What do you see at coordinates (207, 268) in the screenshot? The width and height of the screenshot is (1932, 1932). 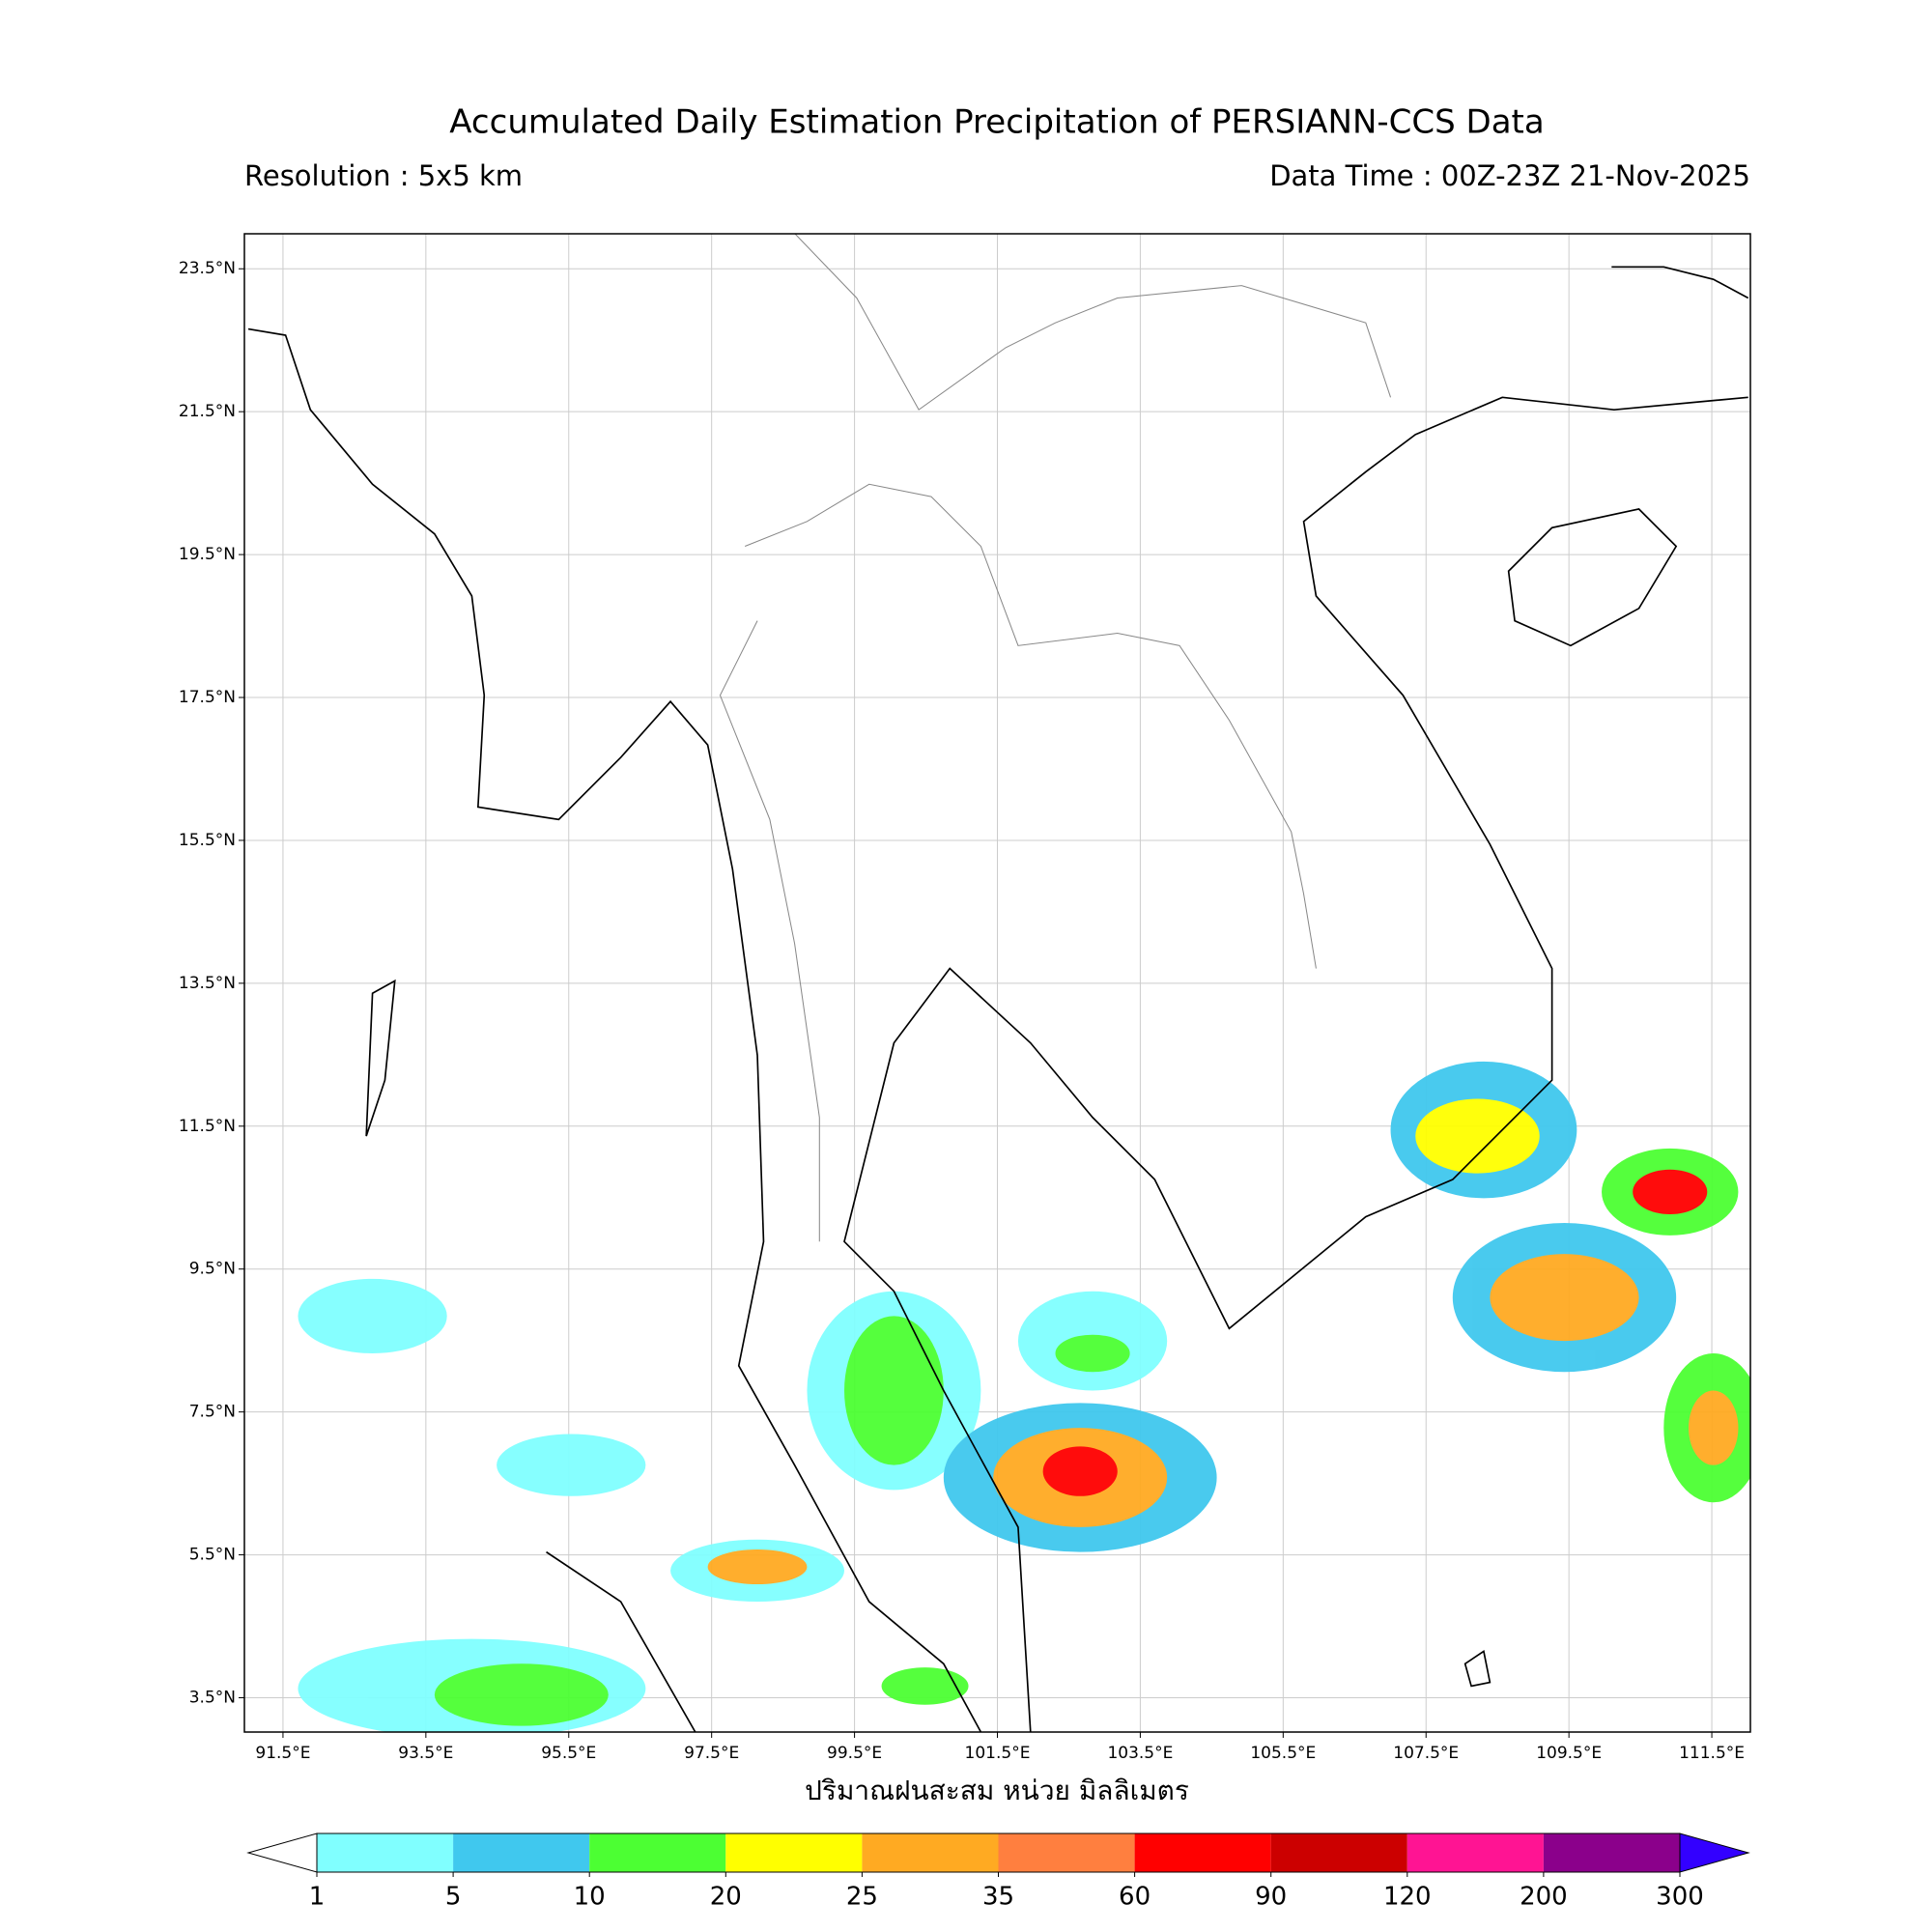 I see `y-tick-label: 23.5°N` at bounding box center [207, 268].